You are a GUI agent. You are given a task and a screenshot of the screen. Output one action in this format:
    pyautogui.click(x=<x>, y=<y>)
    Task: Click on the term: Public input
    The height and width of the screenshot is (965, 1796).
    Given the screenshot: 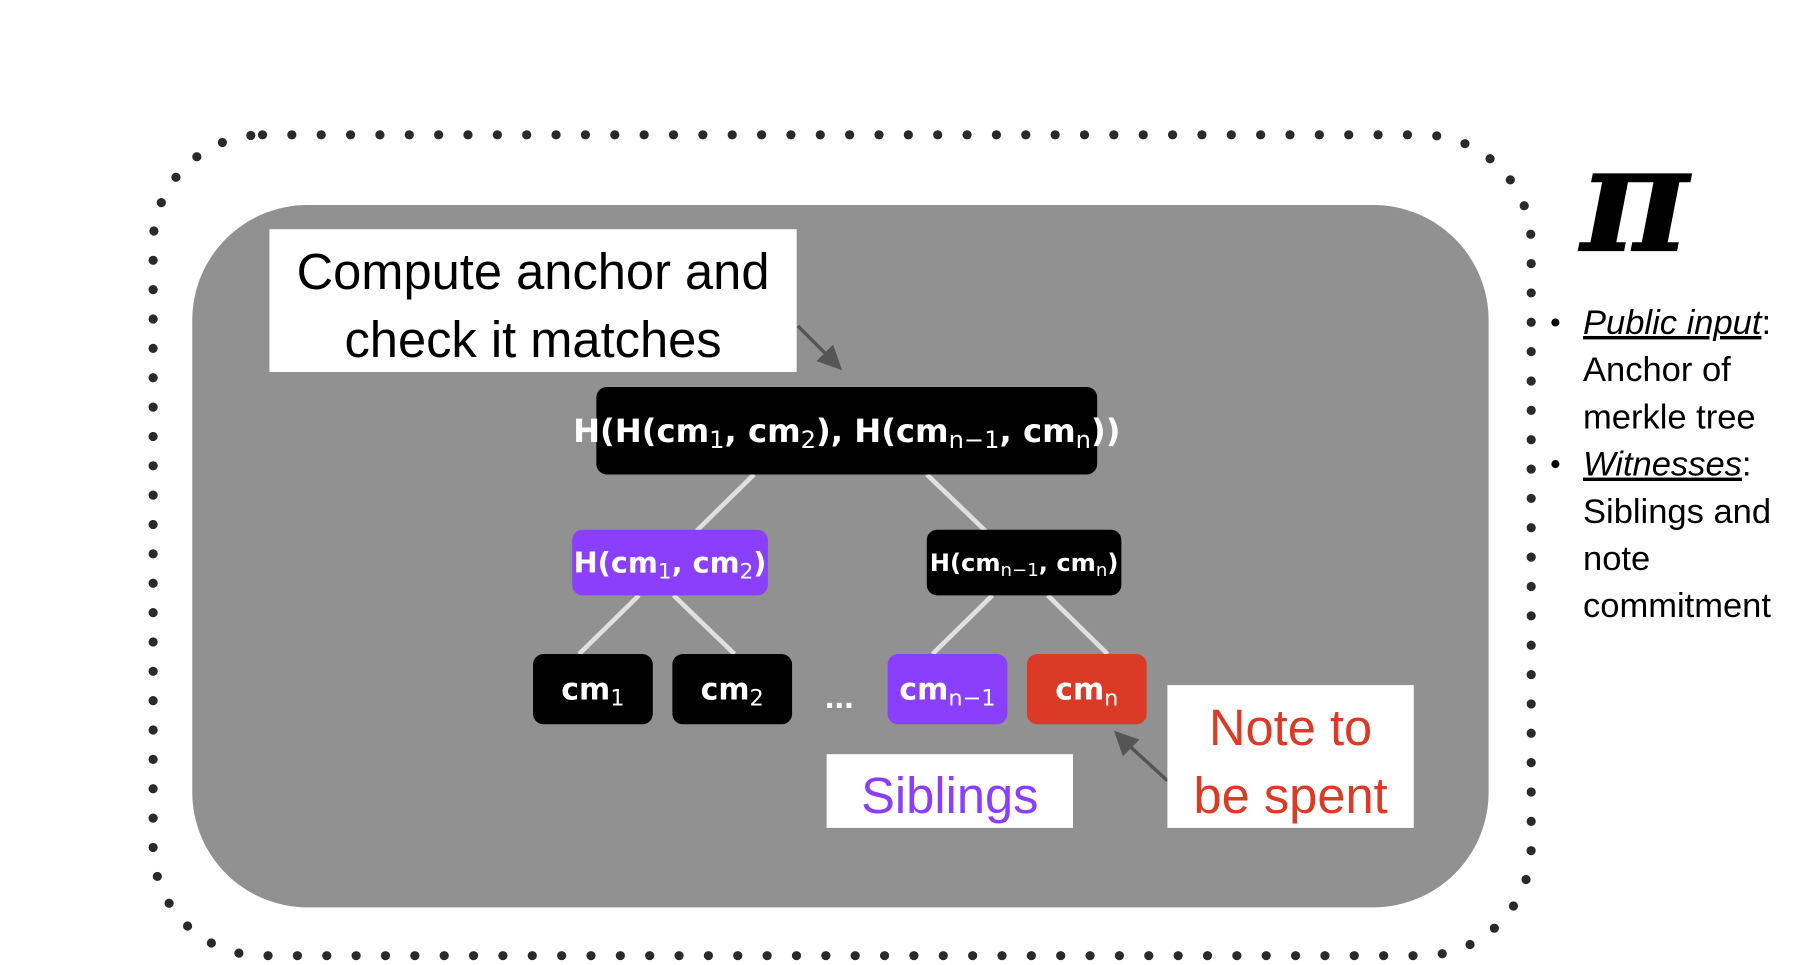 What is the action you would take?
    pyautogui.click(x=1673, y=323)
    